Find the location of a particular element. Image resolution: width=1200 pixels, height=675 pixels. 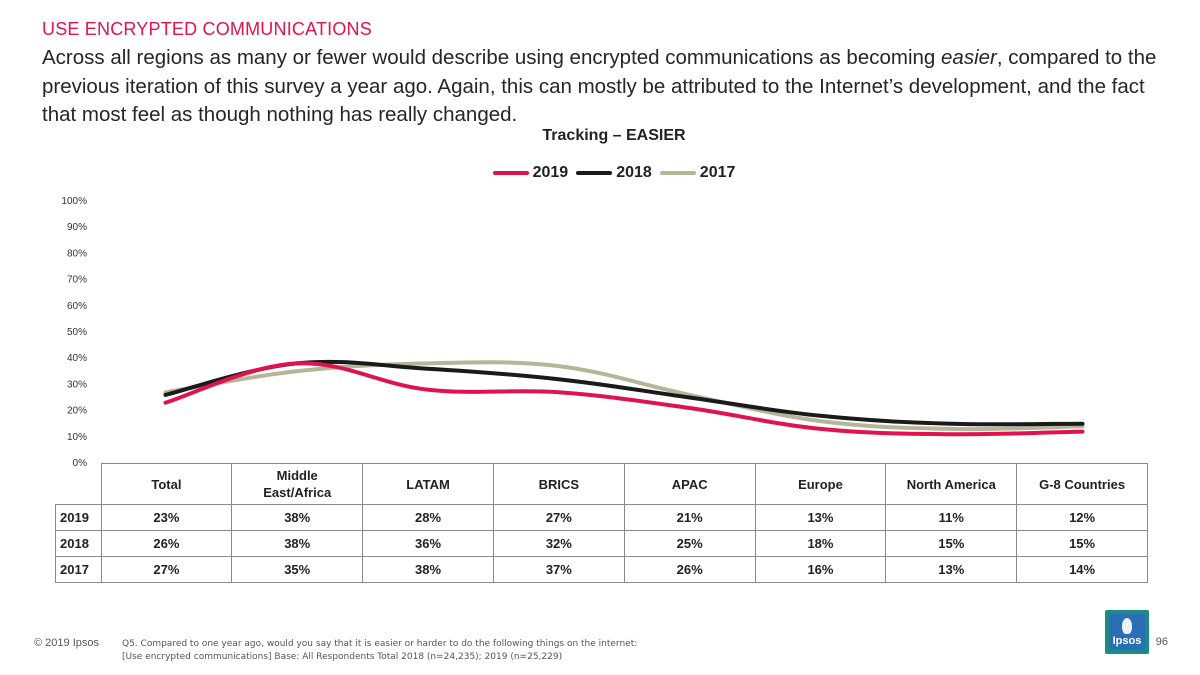

legend-label: 2018 is located at coordinates (634, 172).